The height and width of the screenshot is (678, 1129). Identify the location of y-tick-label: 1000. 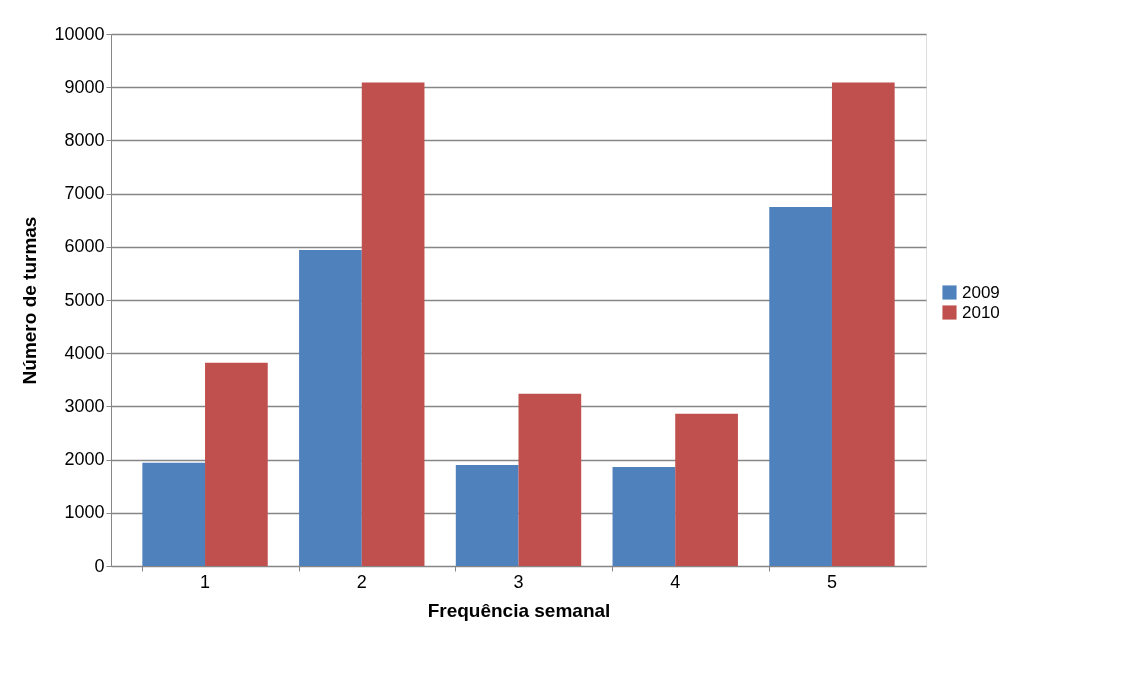
(84, 512).